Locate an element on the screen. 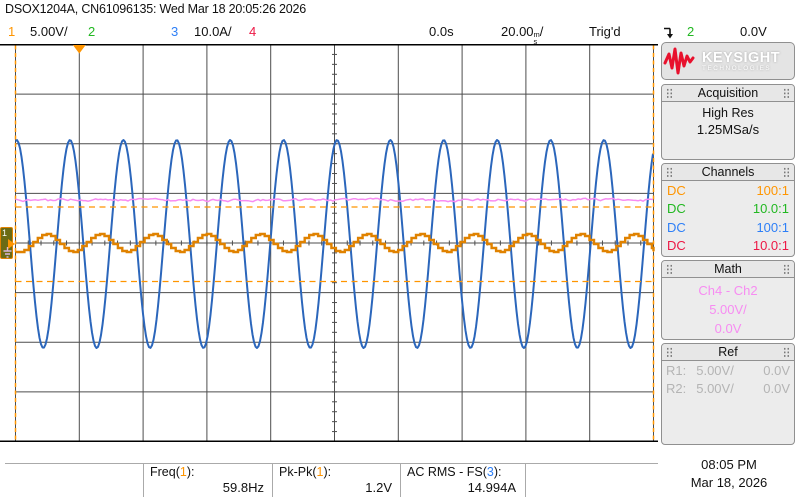  channel-4-number: 4 is located at coordinates (253, 31).